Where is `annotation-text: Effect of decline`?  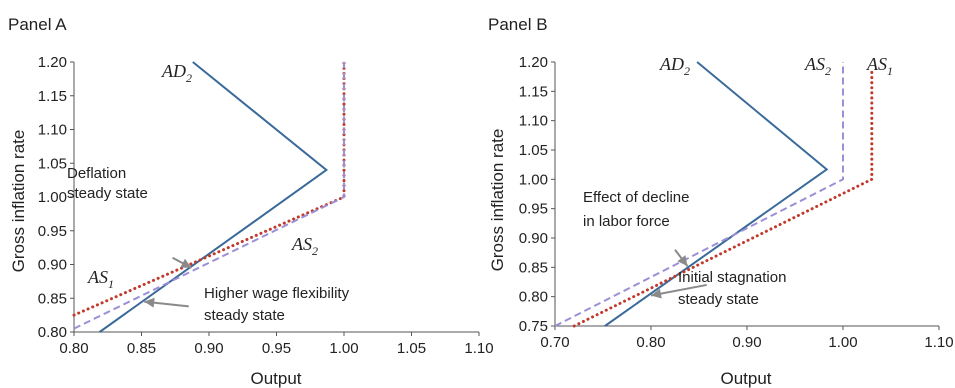 annotation-text: Effect of decline is located at coordinates (636, 197).